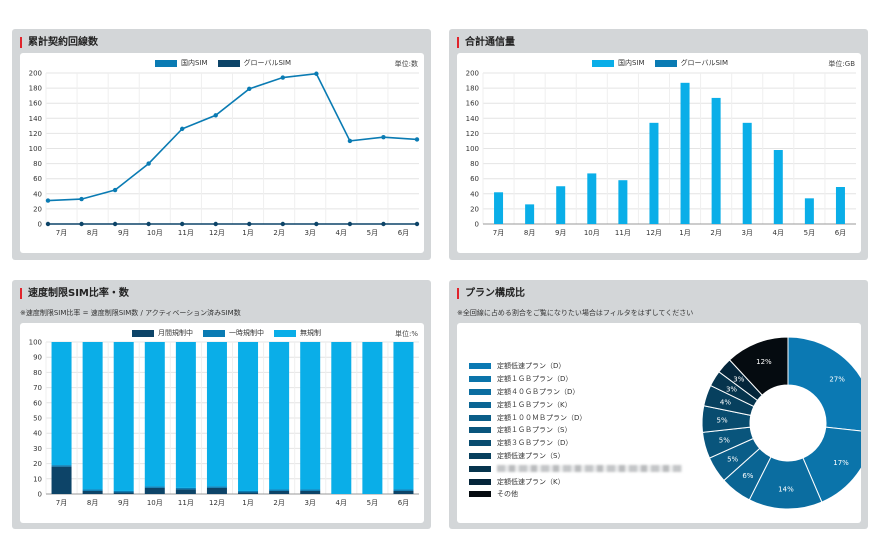  I want to click on donut-slice, so click(824, 384).